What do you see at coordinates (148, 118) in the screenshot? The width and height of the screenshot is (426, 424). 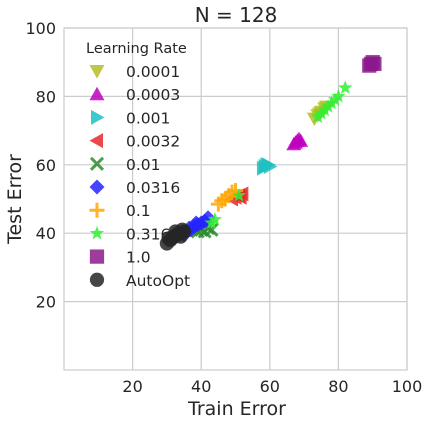 I see `legend-label-0-001: 0.001` at bounding box center [148, 118].